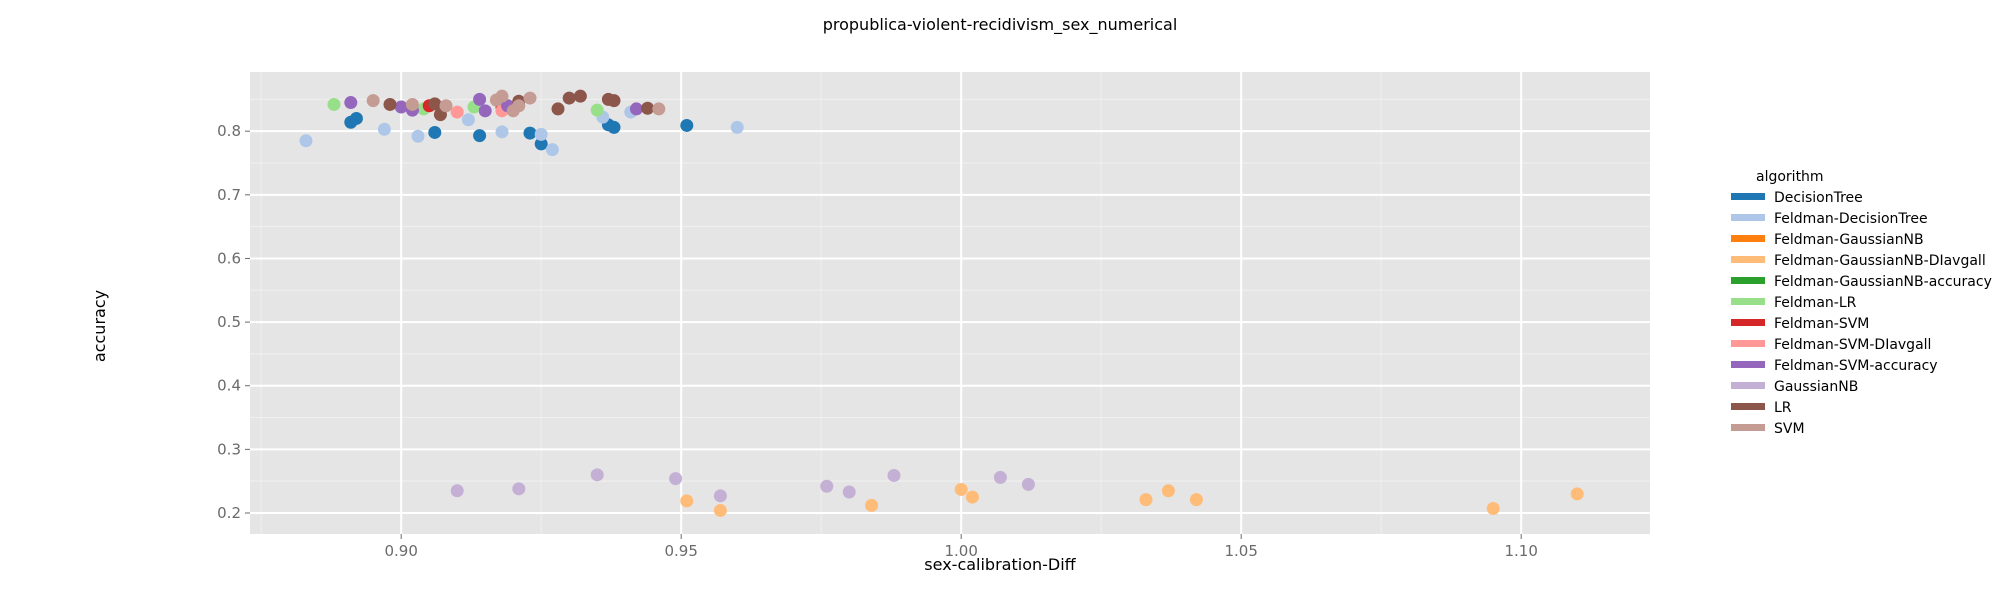 The image size is (2000, 600). What do you see at coordinates (960, 551) in the screenshot?
I see `x-tick-label: 1.00` at bounding box center [960, 551].